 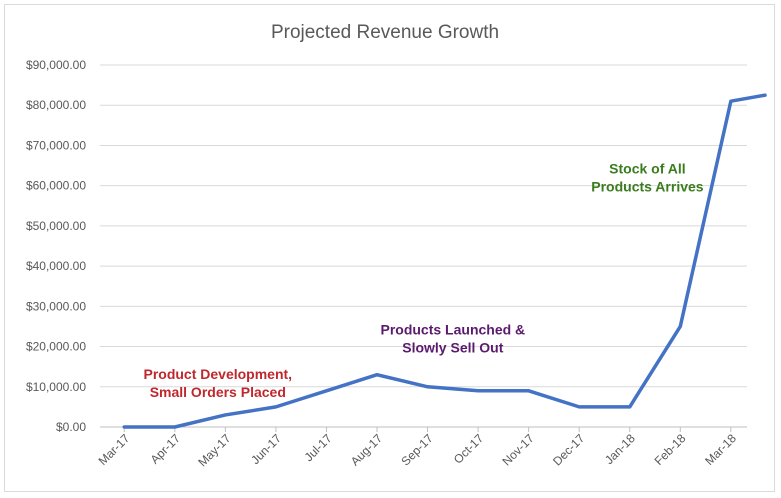 What do you see at coordinates (318, 447) in the screenshot?
I see `x-tick-label: Jul-17` at bounding box center [318, 447].